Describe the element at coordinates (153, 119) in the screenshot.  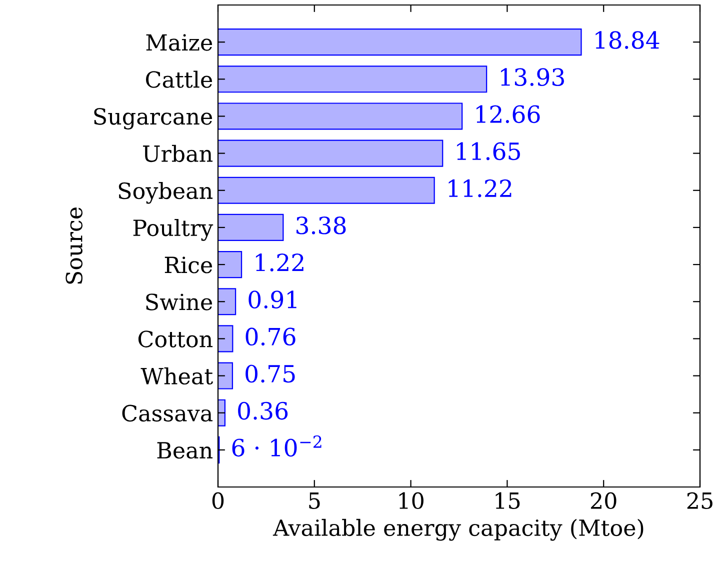
I see `y-tick-label: Sugarcane` at that location.